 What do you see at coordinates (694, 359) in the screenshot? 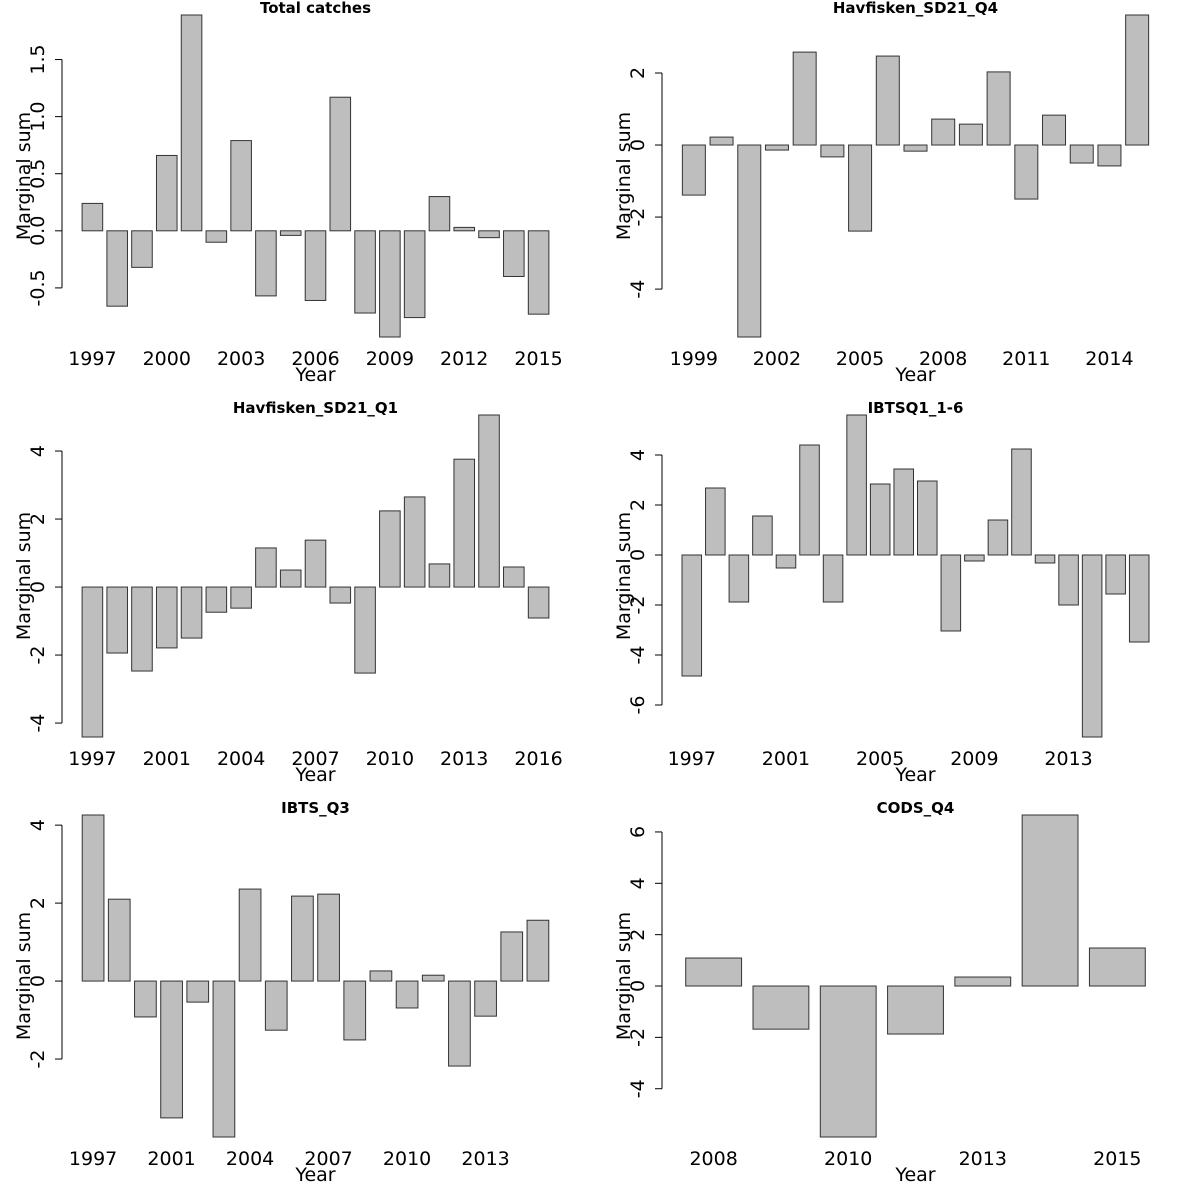
I see `x-tick-label: 1999` at bounding box center [694, 359].